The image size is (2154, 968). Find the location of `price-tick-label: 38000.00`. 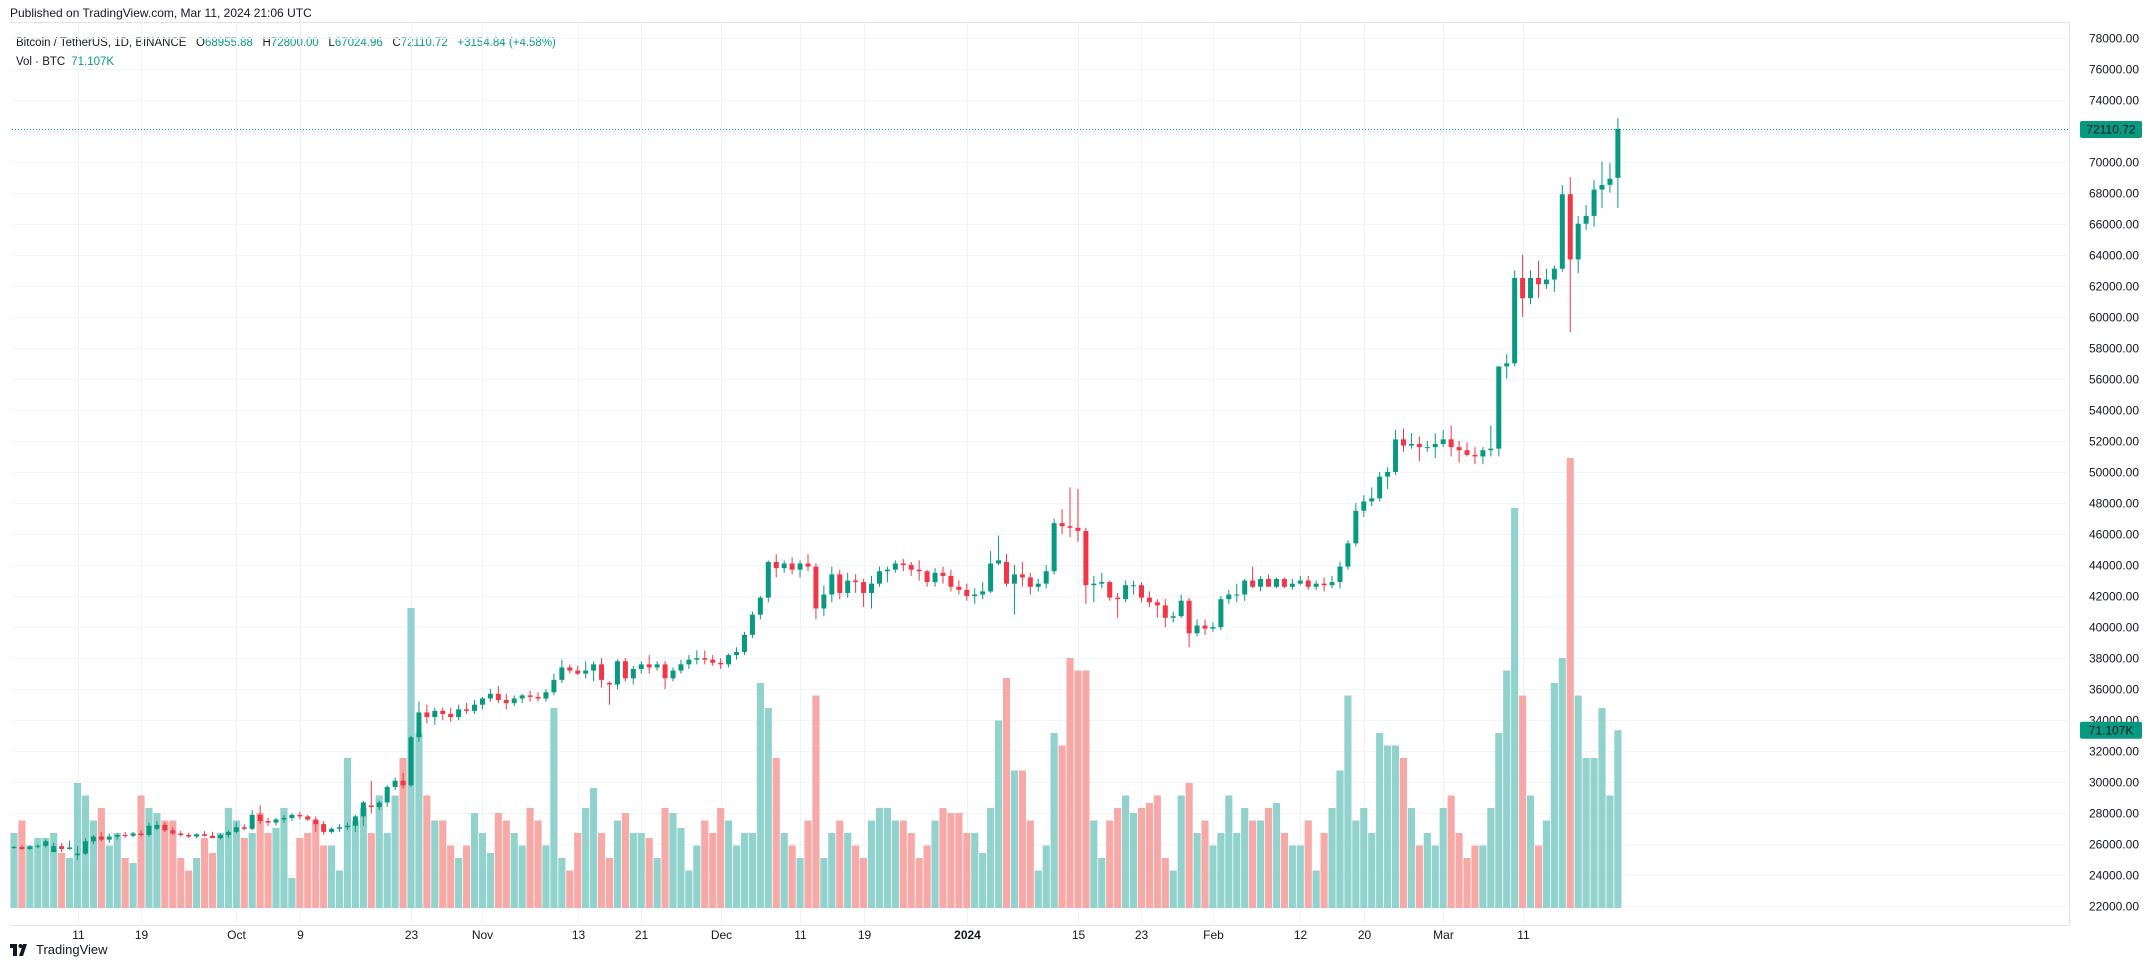

price-tick-label: 38000.00 is located at coordinates (2114, 659).